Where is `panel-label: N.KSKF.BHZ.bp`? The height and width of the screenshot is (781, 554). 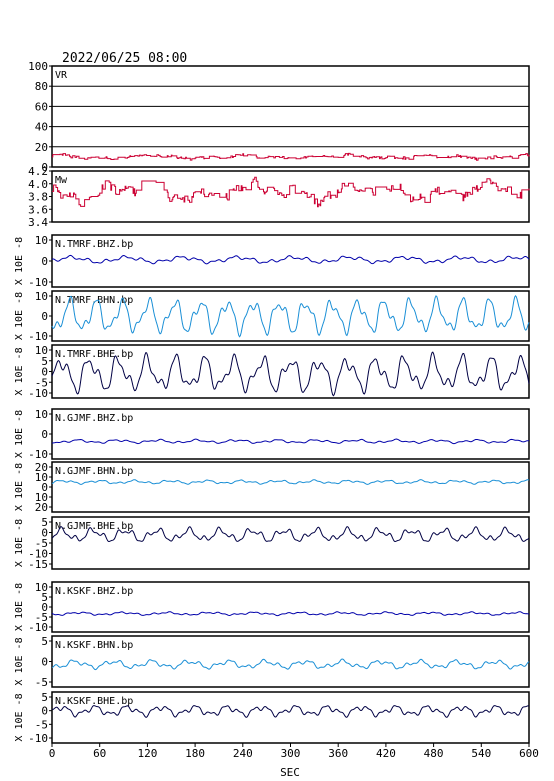
panel-label: N.KSKF.BHZ.bp is located at coordinates (94, 591).